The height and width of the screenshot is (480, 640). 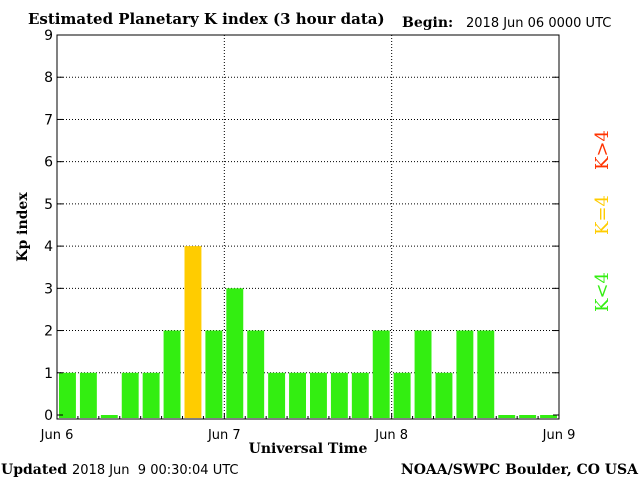 What do you see at coordinates (57, 435) in the screenshot?
I see `x-tick-label: Jun 6` at bounding box center [57, 435].